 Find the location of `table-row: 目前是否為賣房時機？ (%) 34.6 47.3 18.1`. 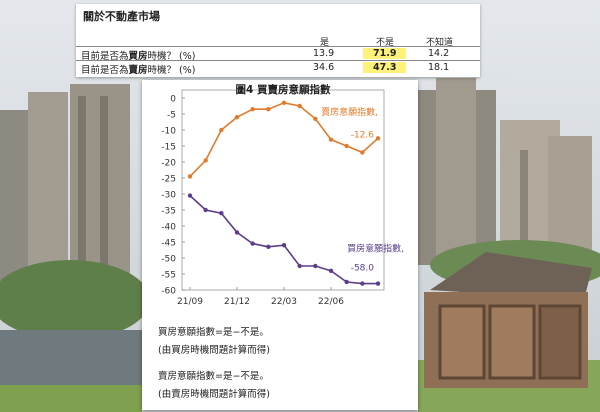

table-row: 目前是否為賣房時機？ (%) 34.6 47.3 18.1 is located at coordinates (278, 68).